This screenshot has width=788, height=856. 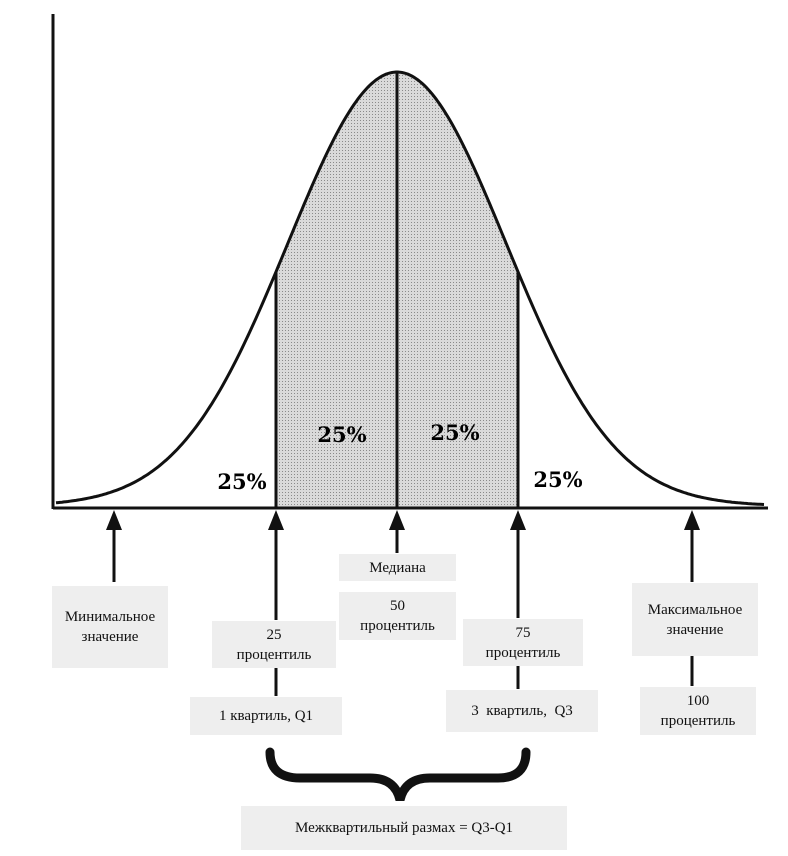 What do you see at coordinates (518, 599) in the screenshot?
I see `q3-arrow` at bounding box center [518, 599].